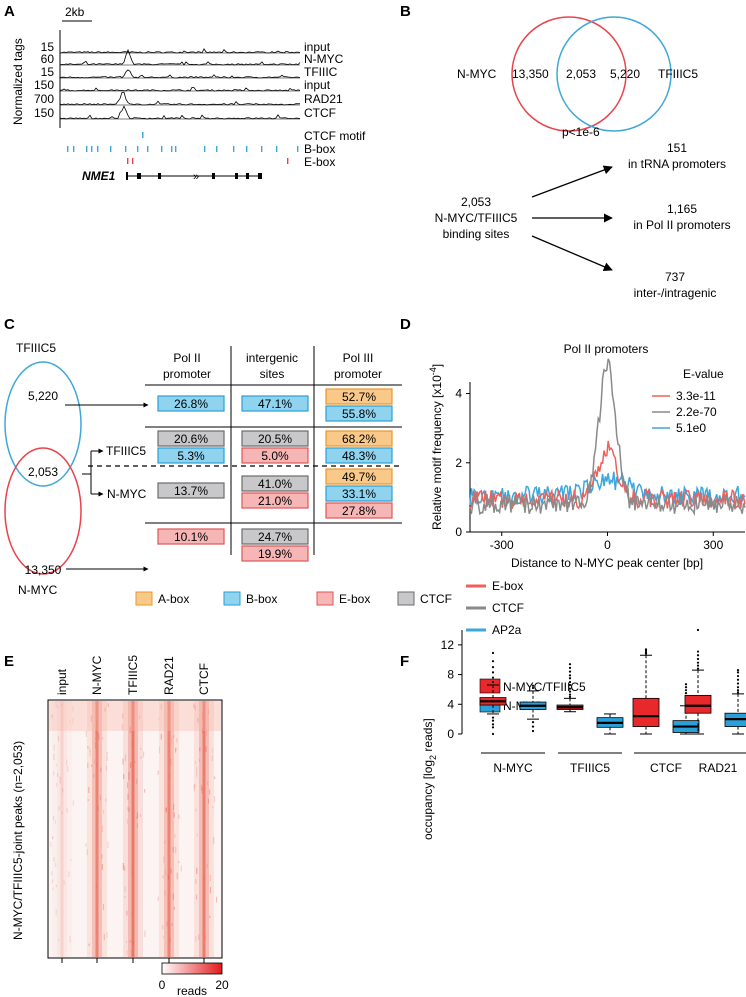  What do you see at coordinates (405, 324) in the screenshot?
I see `panel-d-letter: D` at bounding box center [405, 324].